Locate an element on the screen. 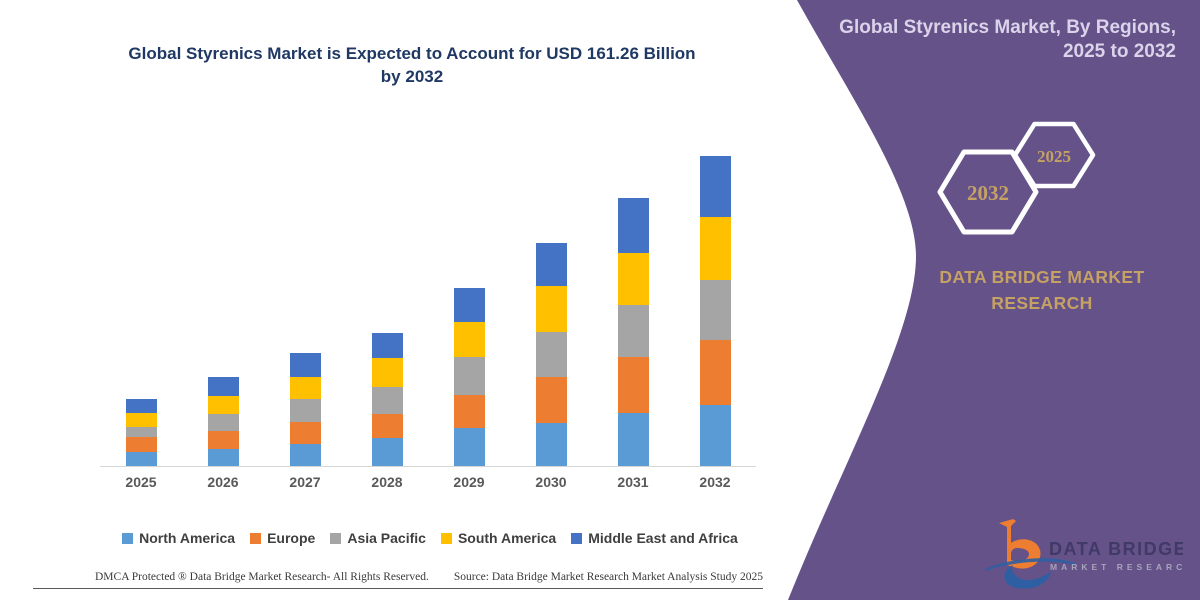 The height and width of the screenshot is (600, 1200). x-axis-label-2032: 2032 is located at coordinates (715, 482).